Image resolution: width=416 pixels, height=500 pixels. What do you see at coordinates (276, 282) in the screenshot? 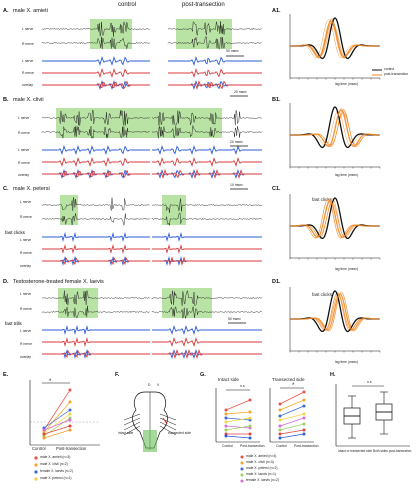
I see `panel-d1-letter: D1.` at bounding box center [276, 282].